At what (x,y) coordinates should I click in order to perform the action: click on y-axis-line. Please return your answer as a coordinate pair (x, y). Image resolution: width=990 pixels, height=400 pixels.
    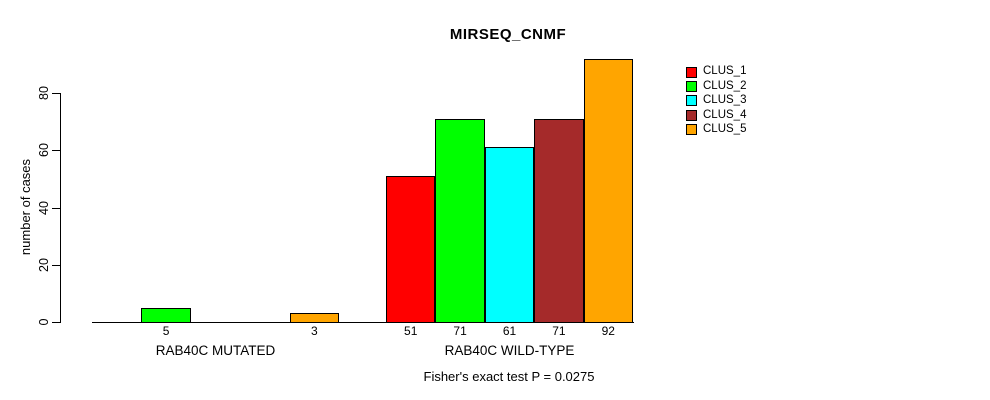
    Looking at the image, I should click on (60, 208).